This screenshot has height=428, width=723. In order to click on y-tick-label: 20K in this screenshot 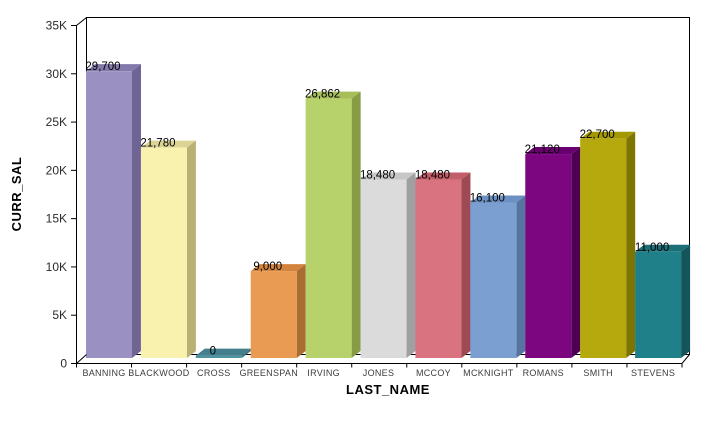, I will do `click(56, 170)`.